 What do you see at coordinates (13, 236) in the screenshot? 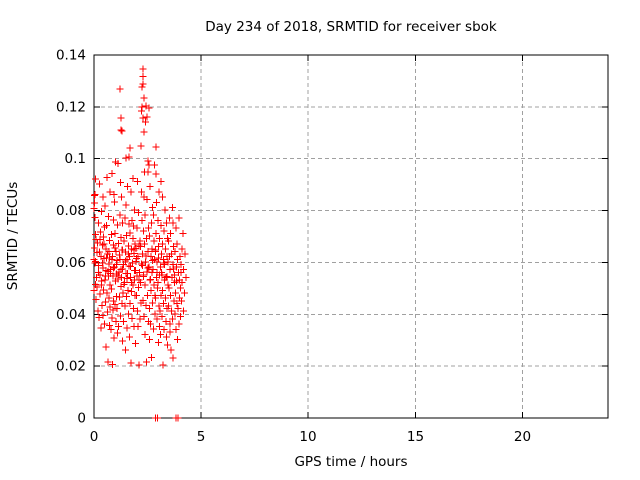
I see `y-axis-label: SRMTID / TECUs` at bounding box center [13, 236].